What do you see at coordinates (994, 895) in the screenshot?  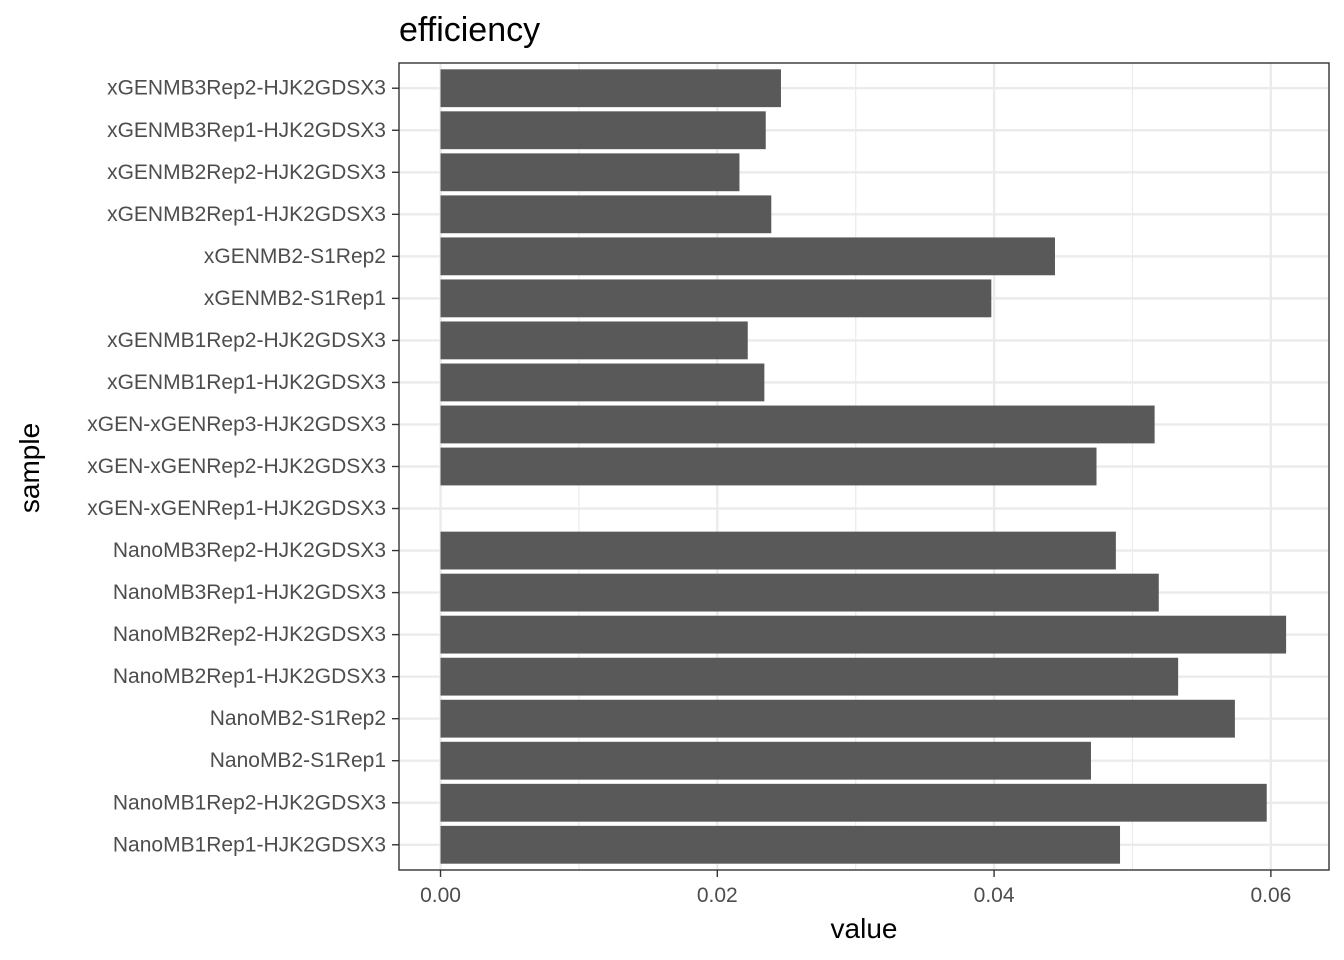 I see `x-tick-label: 0.04` at bounding box center [994, 895].